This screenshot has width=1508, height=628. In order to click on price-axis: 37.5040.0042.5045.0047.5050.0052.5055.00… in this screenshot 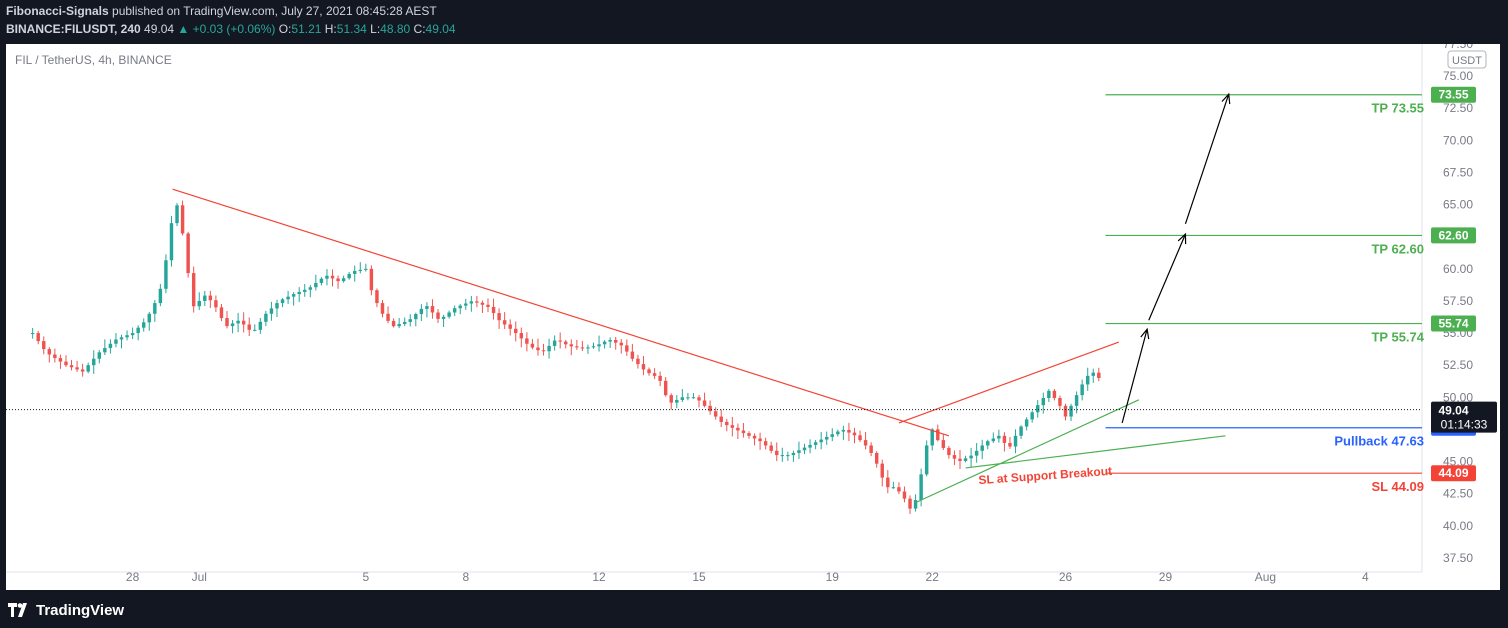, I will do `click(1458, 304)`.